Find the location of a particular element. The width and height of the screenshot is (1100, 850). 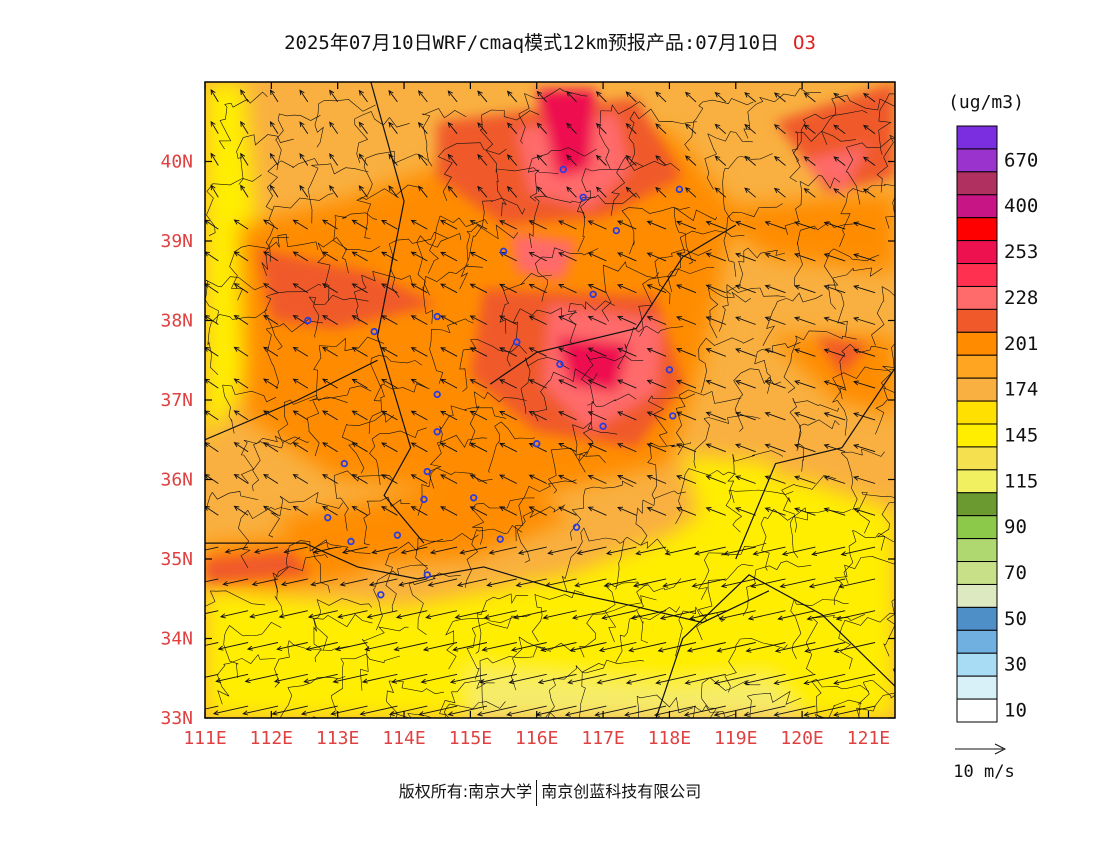

lon-tick-label: 121E is located at coordinates (868, 738).